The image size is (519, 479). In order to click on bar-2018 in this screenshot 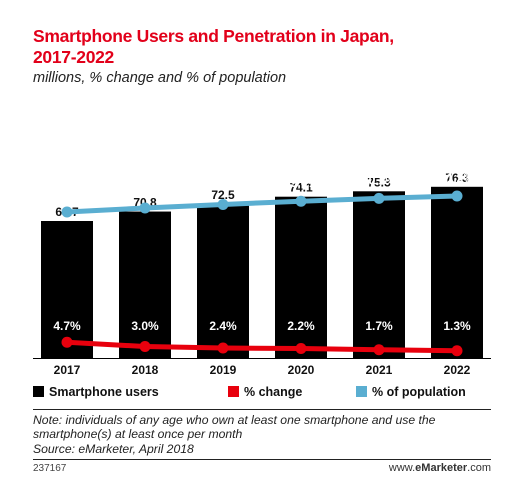, I will do `click(145, 284)`.